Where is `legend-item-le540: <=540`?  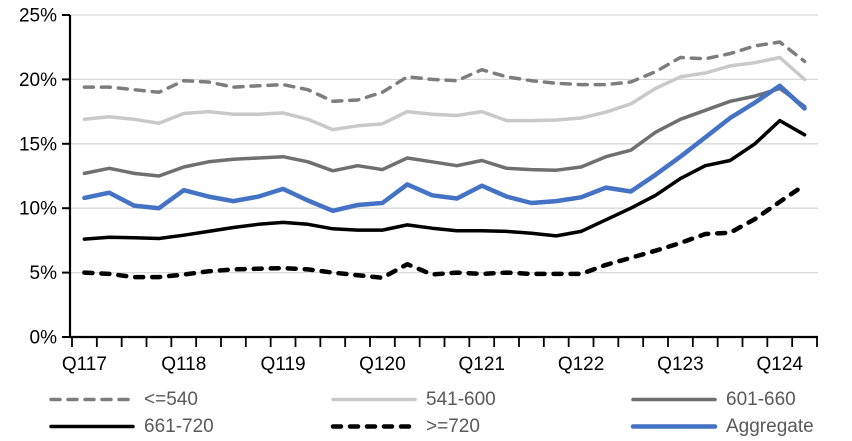 legend-item-le540: <=540 is located at coordinates (189, 399).